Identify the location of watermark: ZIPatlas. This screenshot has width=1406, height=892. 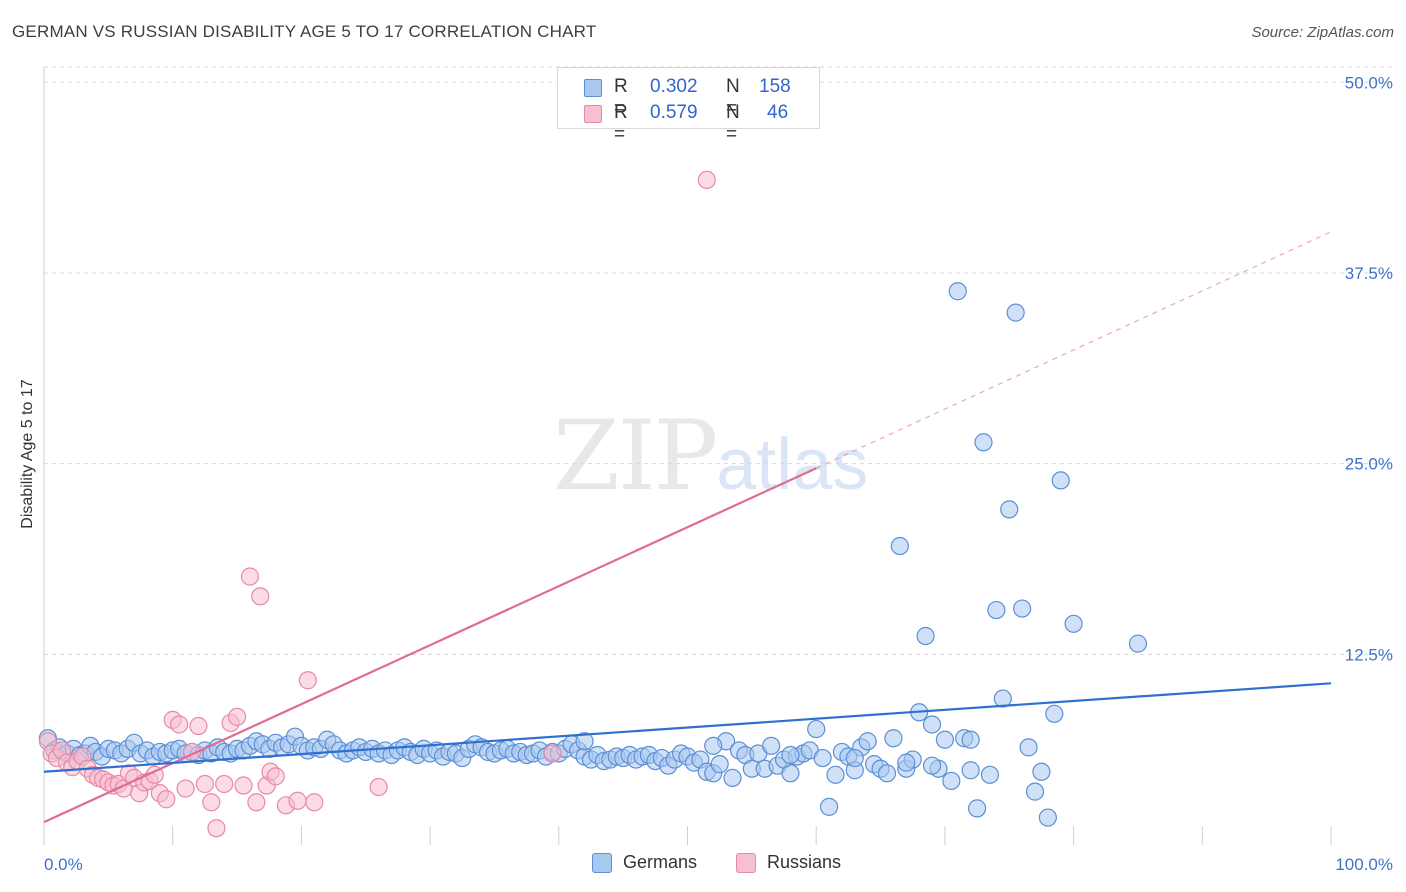
(710, 456).